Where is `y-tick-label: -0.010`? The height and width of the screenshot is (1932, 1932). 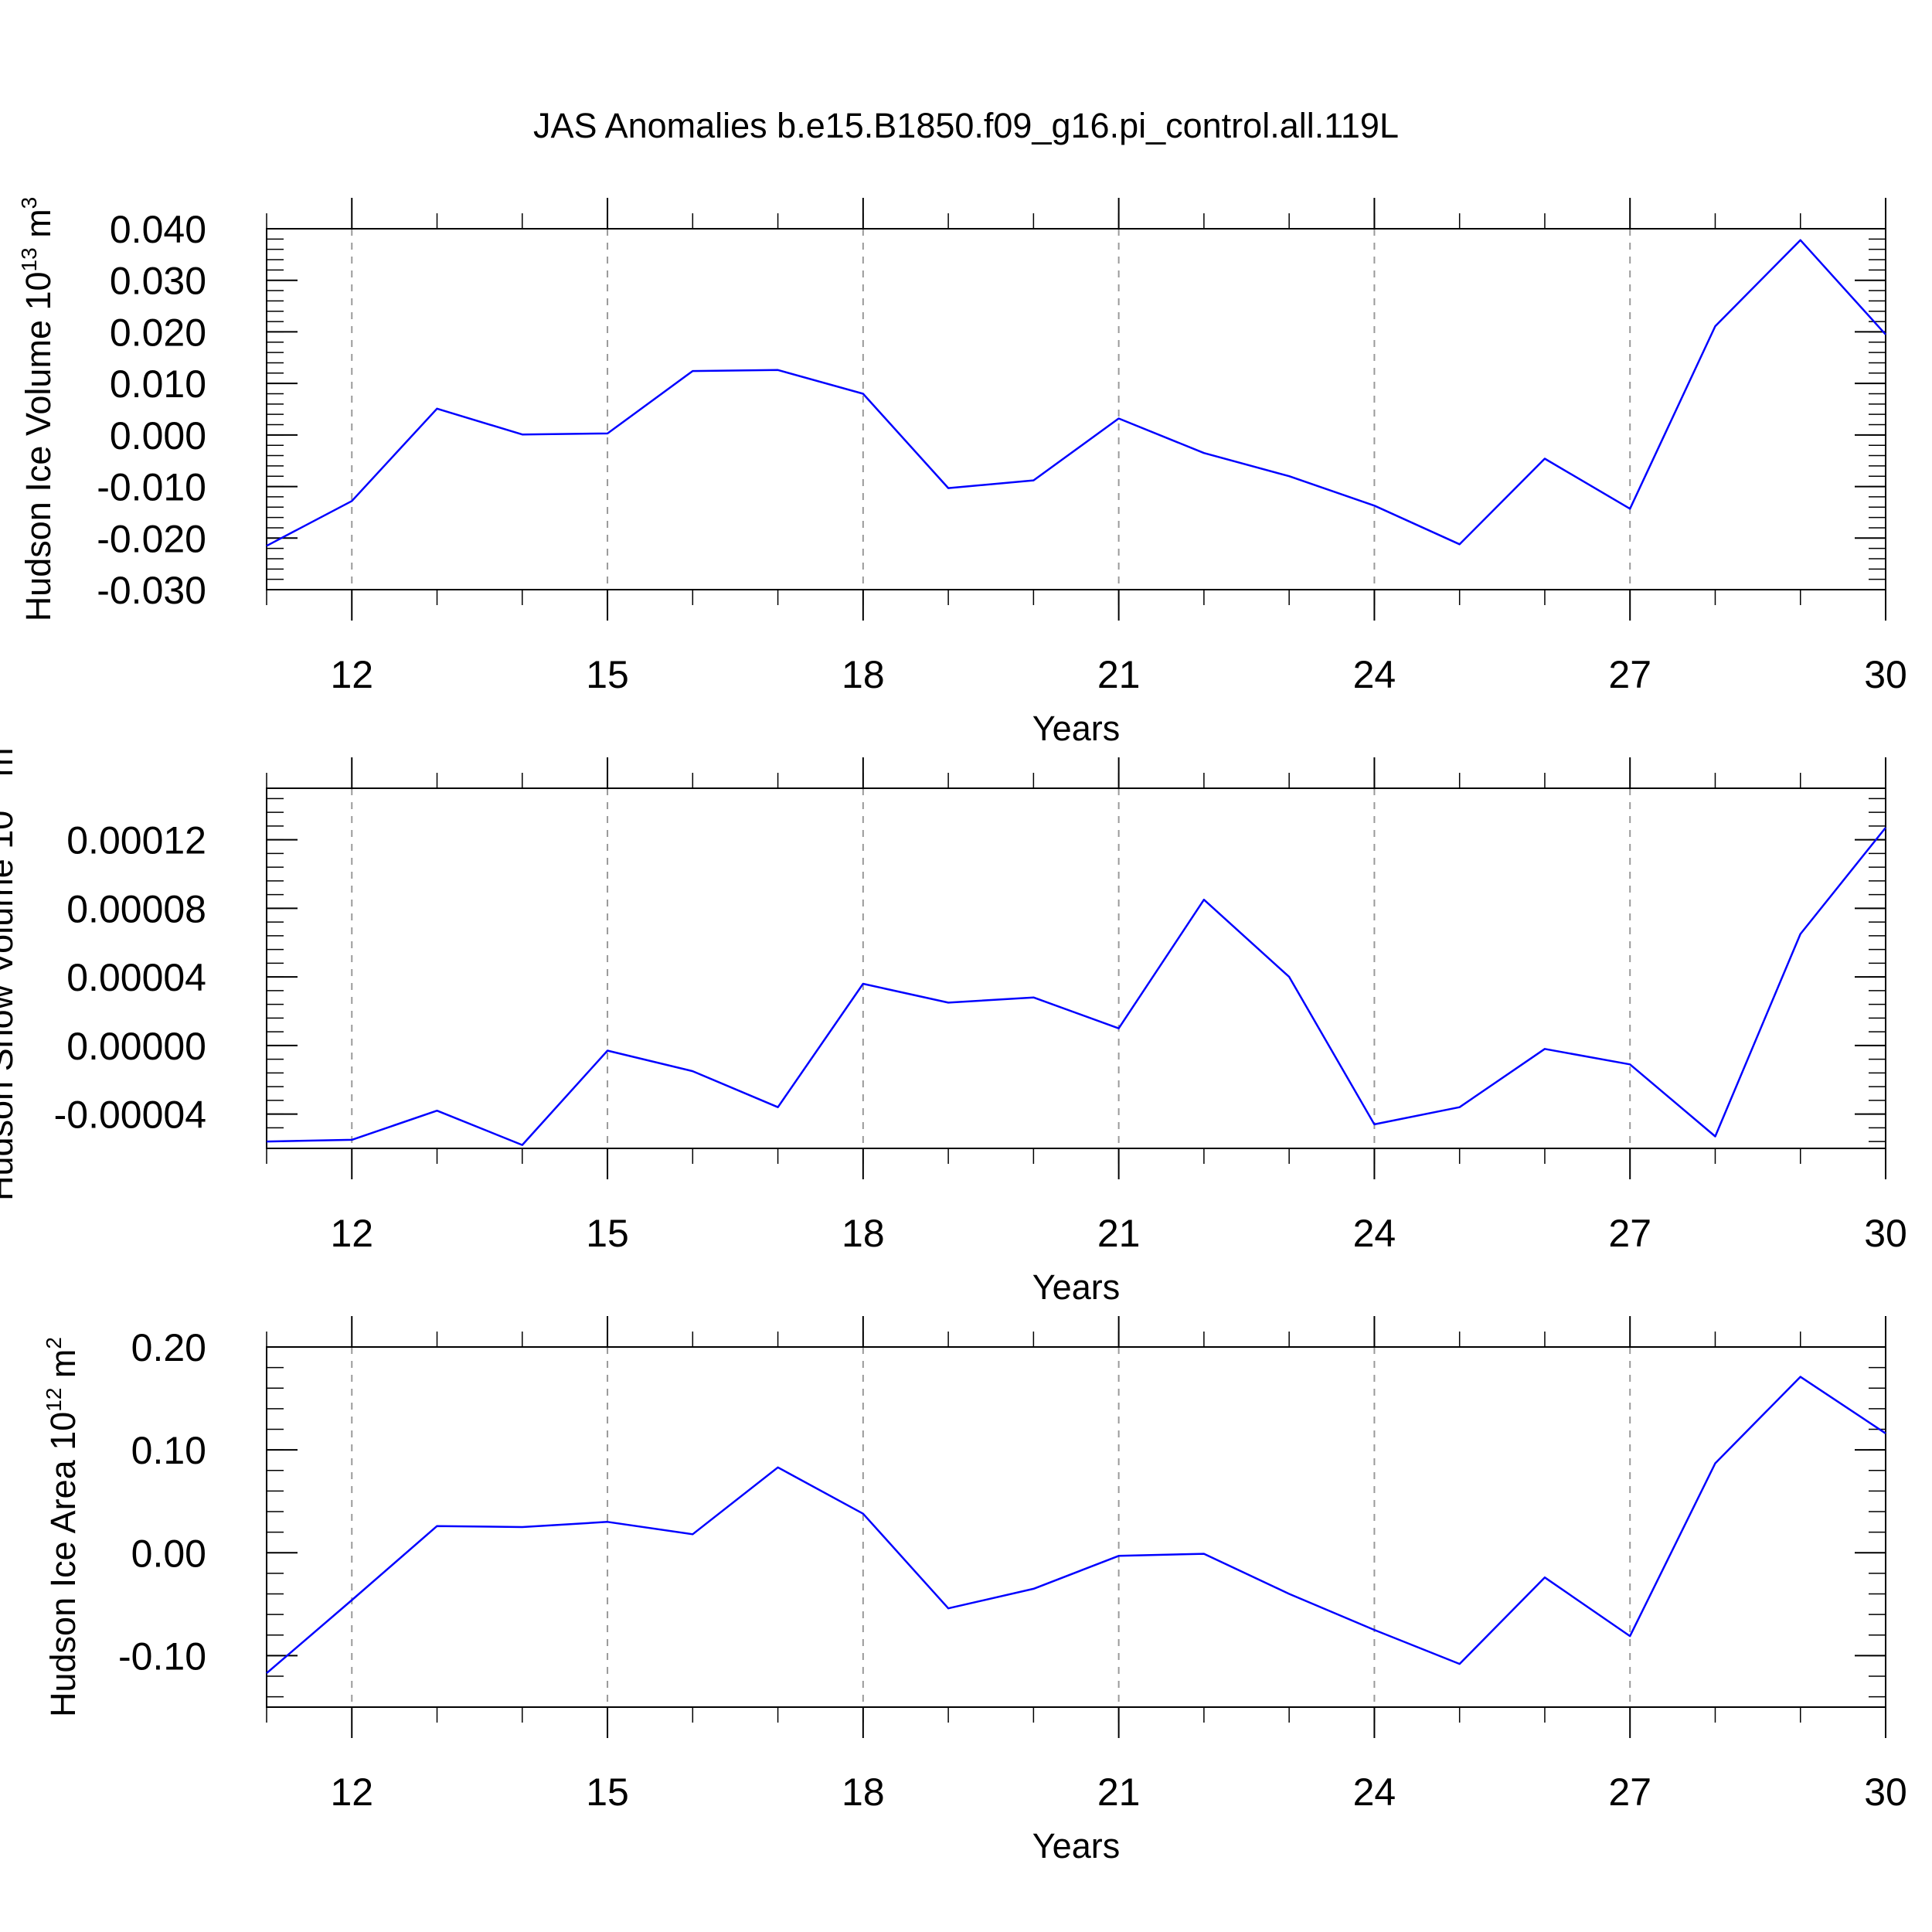 y-tick-label: -0.010 is located at coordinates (152, 488).